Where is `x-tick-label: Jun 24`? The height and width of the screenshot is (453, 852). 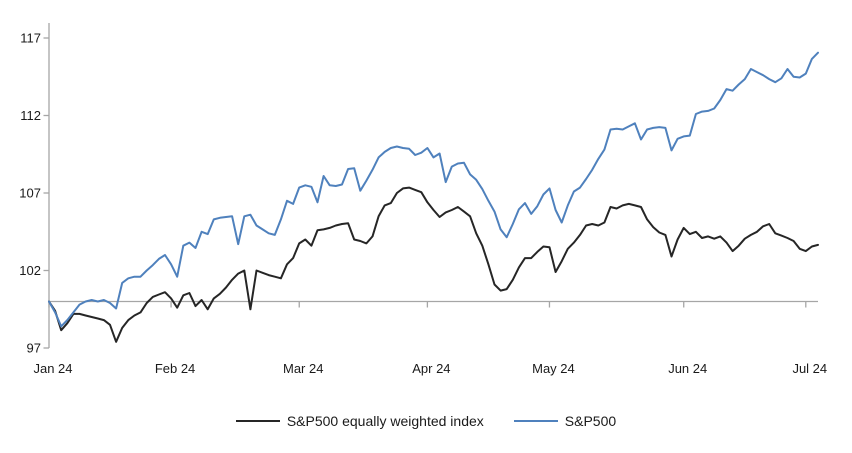
x-tick-label: Jun 24 is located at coordinates (687, 368).